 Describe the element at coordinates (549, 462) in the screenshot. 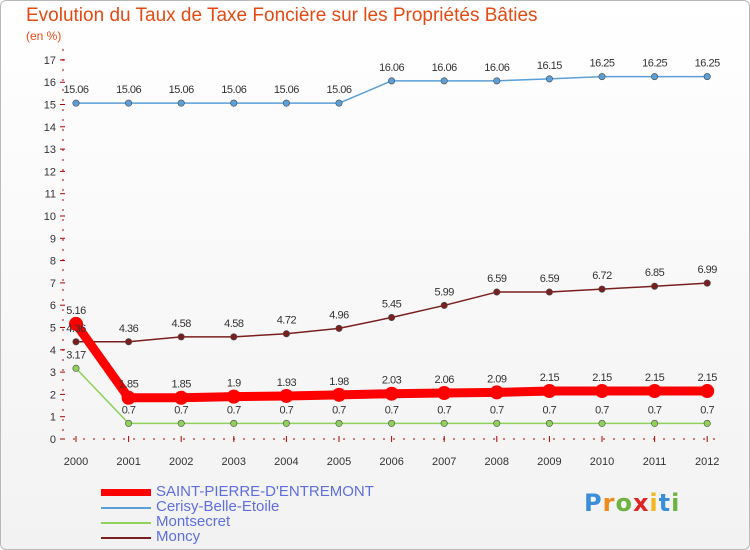

I see `x-tick-label: 2009` at that location.